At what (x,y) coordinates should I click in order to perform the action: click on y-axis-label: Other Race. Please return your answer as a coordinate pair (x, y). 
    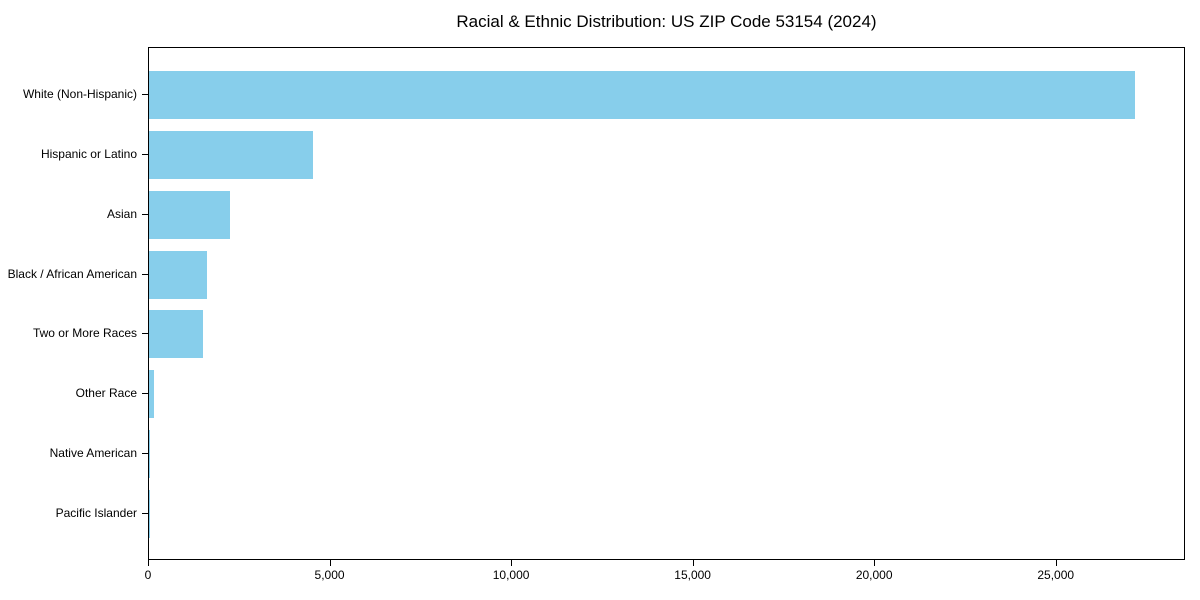
    Looking at the image, I should click on (106, 393).